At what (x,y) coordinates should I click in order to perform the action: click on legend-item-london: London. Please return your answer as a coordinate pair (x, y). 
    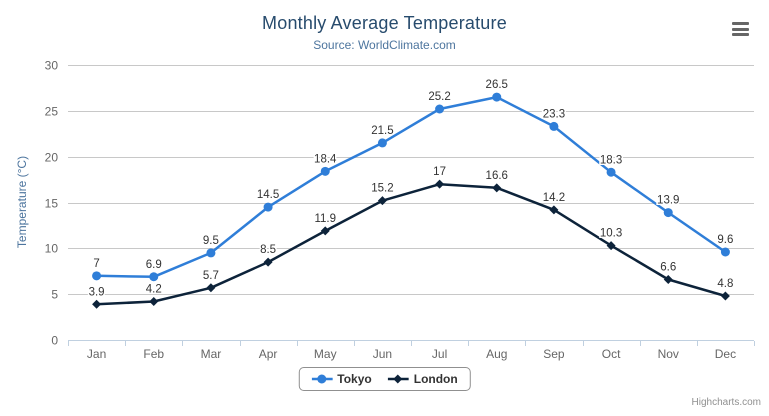
    Looking at the image, I should click on (422, 379).